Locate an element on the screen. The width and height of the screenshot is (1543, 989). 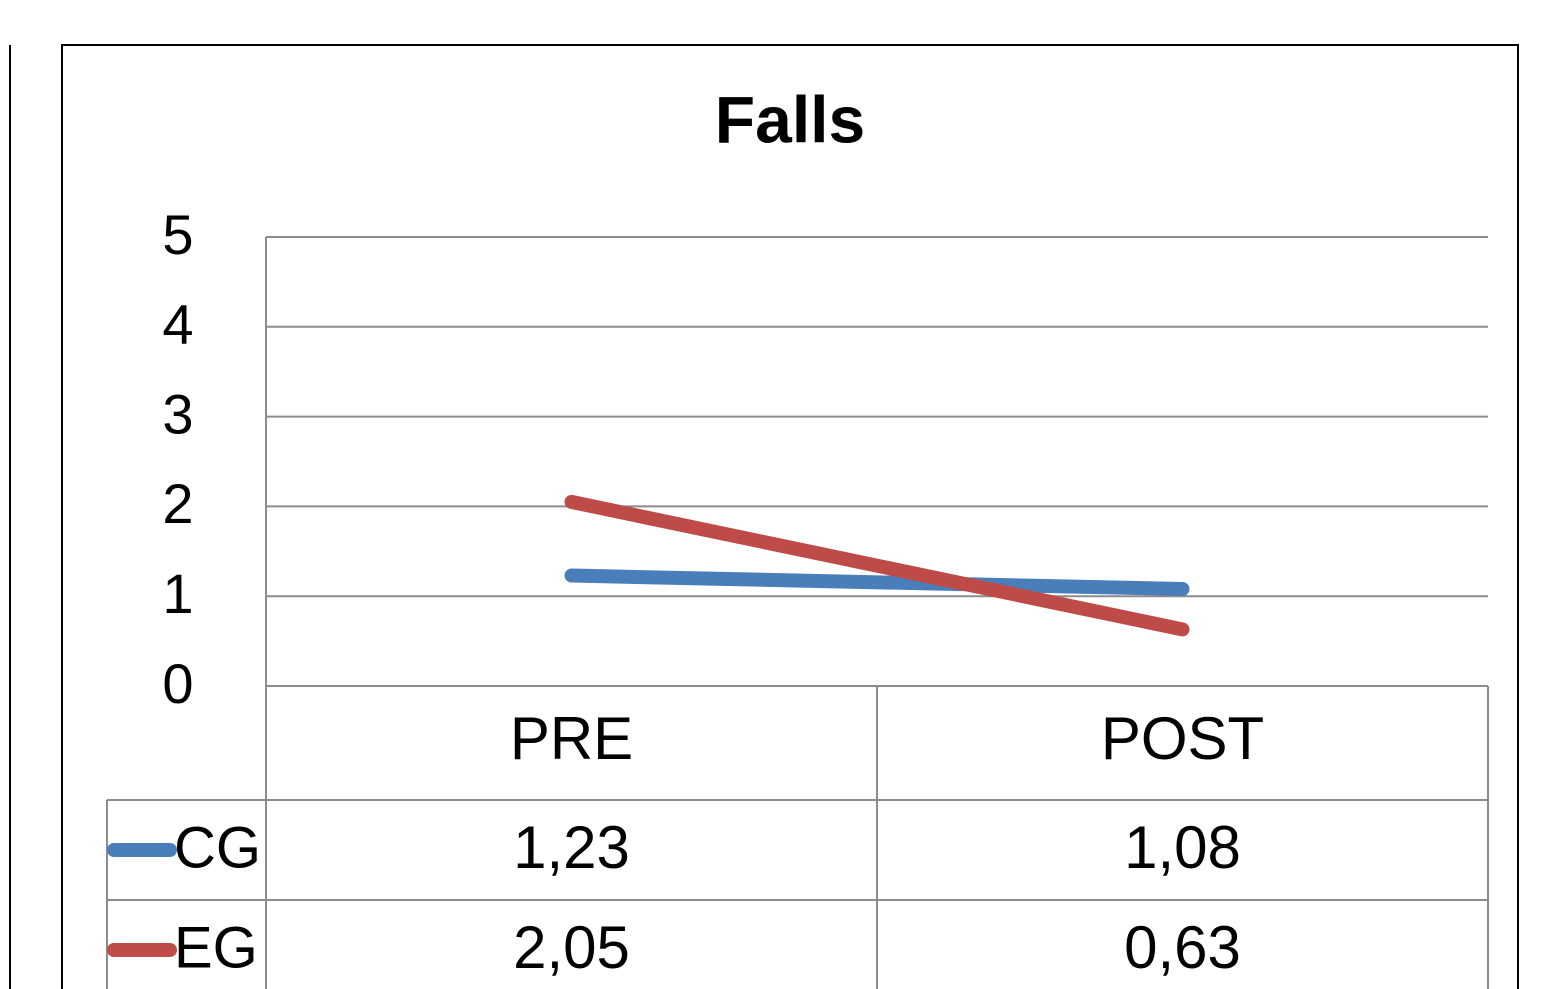
legend-label: CG is located at coordinates (217, 847).